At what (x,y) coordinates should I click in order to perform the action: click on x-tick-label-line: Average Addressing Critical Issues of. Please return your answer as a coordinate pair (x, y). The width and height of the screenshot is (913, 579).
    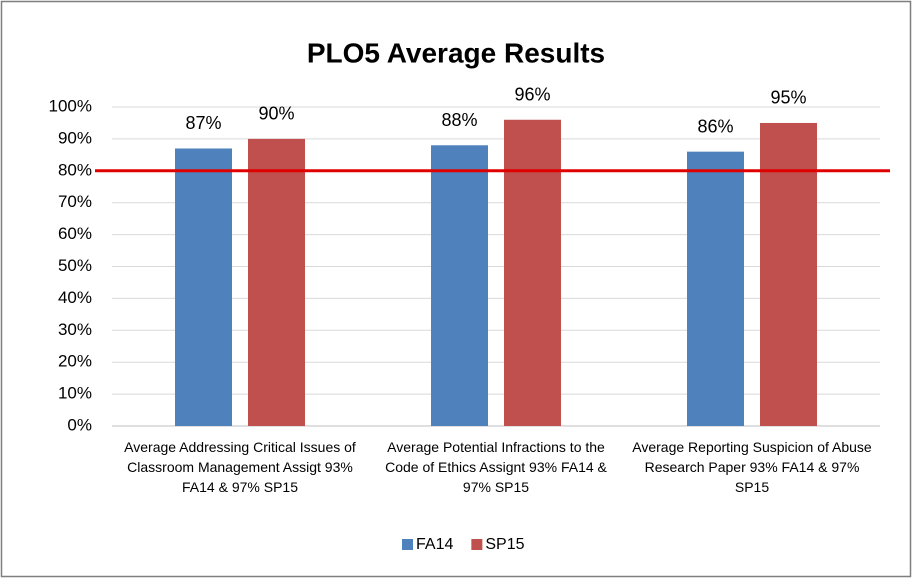
    Looking at the image, I should click on (240, 447).